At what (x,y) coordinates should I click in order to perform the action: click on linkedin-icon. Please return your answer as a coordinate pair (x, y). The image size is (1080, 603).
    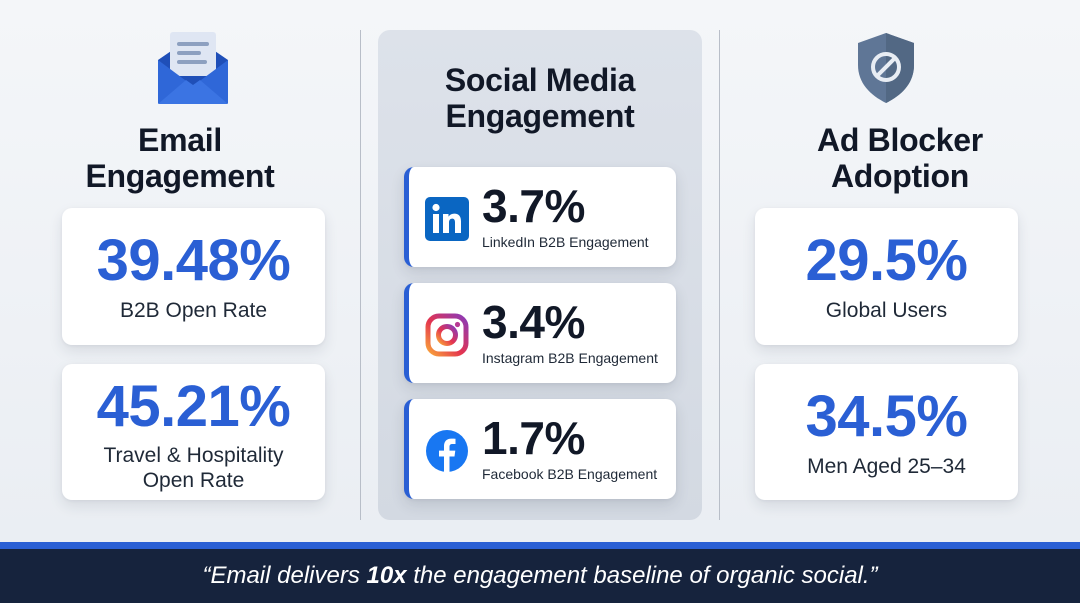
    Looking at the image, I should click on (447, 219).